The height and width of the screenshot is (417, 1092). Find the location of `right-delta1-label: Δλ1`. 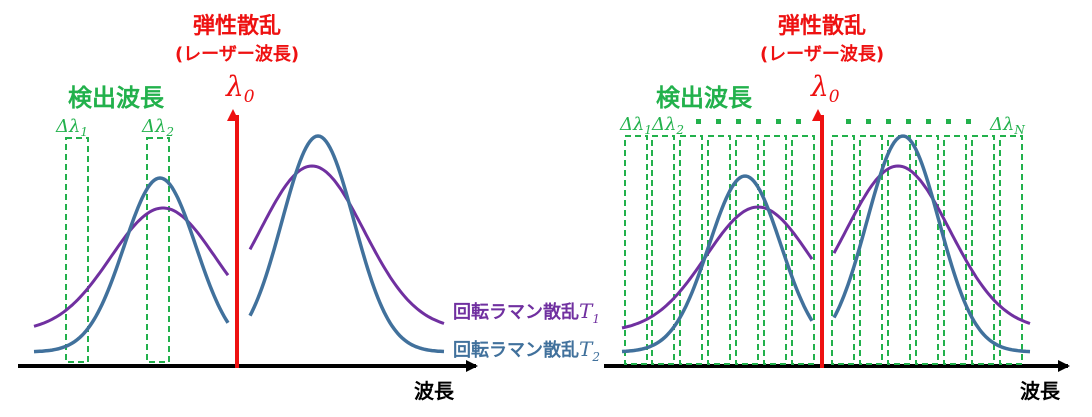

right-delta1-label: Δλ1 is located at coordinates (635, 125).